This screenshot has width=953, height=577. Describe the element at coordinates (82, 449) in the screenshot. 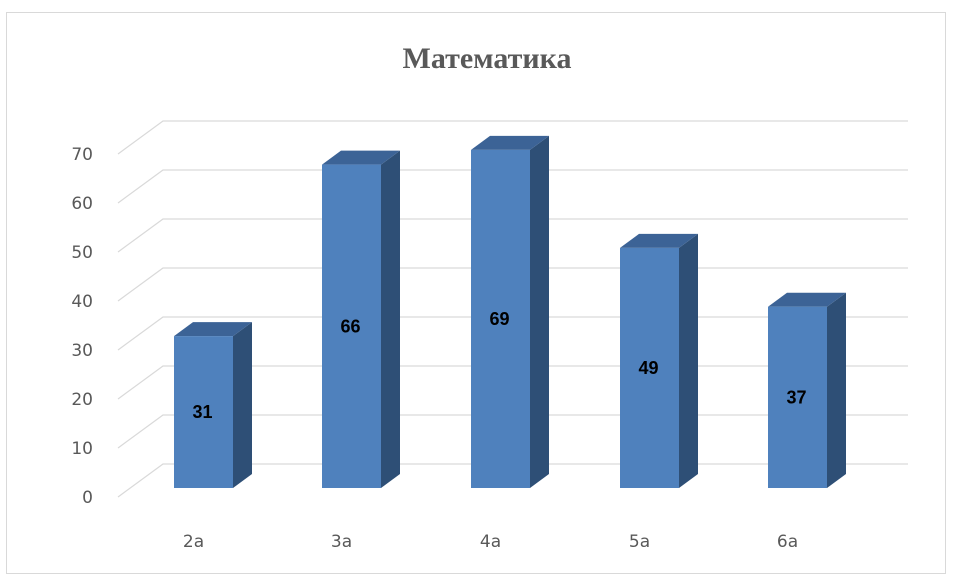

I see `y-tick-label: 10` at that location.